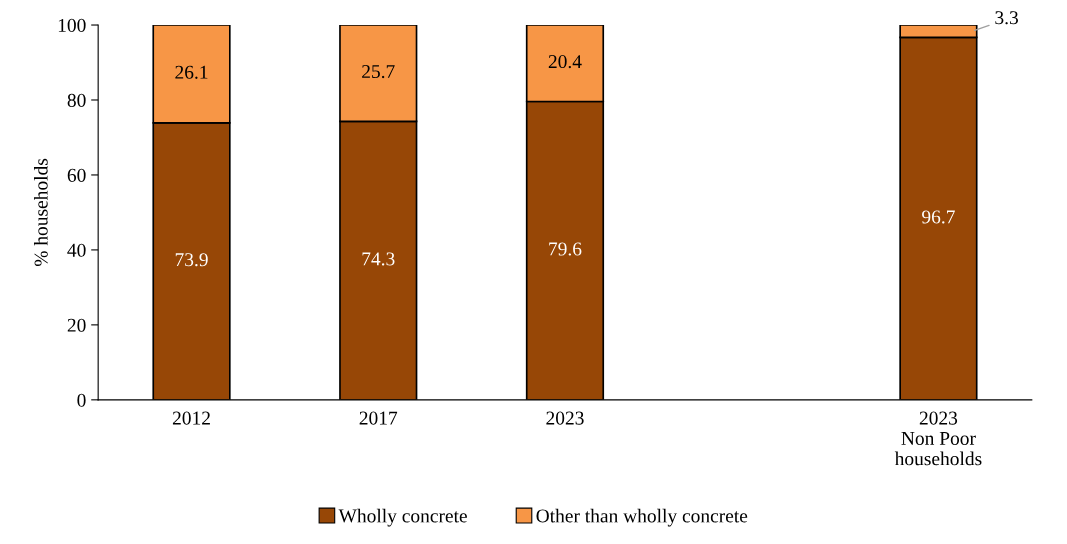 This screenshot has height=544, width=1067. What do you see at coordinates (81, 400) in the screenshot?
I see `y-tick-label: 0` at bounding box center [81, 400].